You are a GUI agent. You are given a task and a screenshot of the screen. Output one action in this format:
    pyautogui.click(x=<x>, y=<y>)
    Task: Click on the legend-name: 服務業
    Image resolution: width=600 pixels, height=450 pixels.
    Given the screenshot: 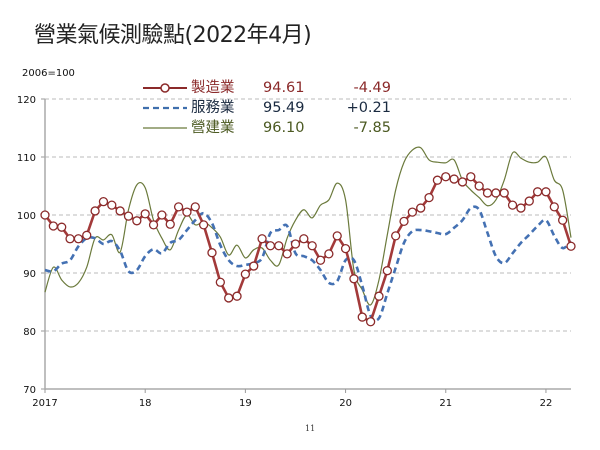 What is the action you would take?
    pyautogui.click(x=213, y=108)
    